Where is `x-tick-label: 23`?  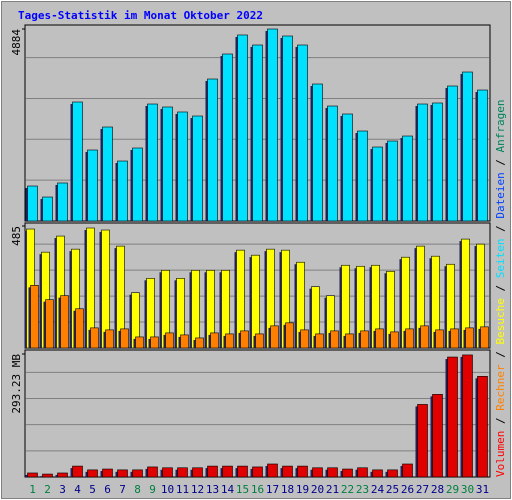
x-tick-label: 23 is located at coordinates (362, 489).